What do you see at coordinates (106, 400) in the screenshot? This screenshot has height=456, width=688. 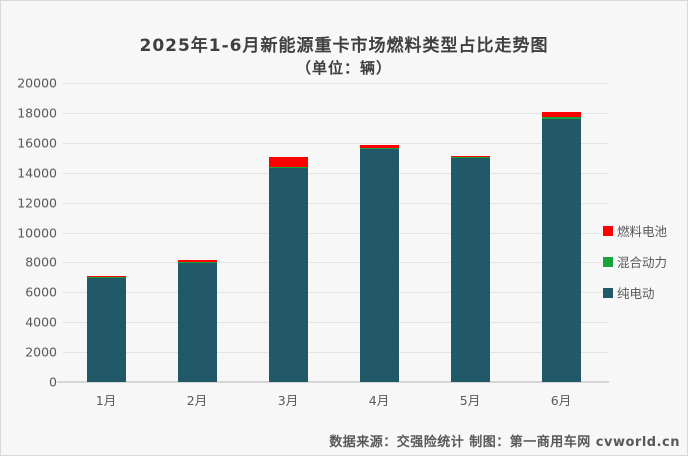 I see `x-tick-label: 1月` at bounding box center [106, 400].